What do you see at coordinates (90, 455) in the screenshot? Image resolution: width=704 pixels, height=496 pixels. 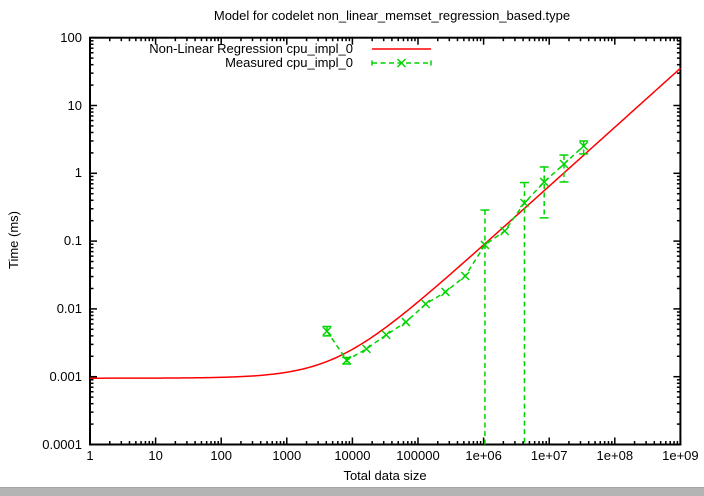 I see `x-tick-label: 1` at bounding box center [90, 455].